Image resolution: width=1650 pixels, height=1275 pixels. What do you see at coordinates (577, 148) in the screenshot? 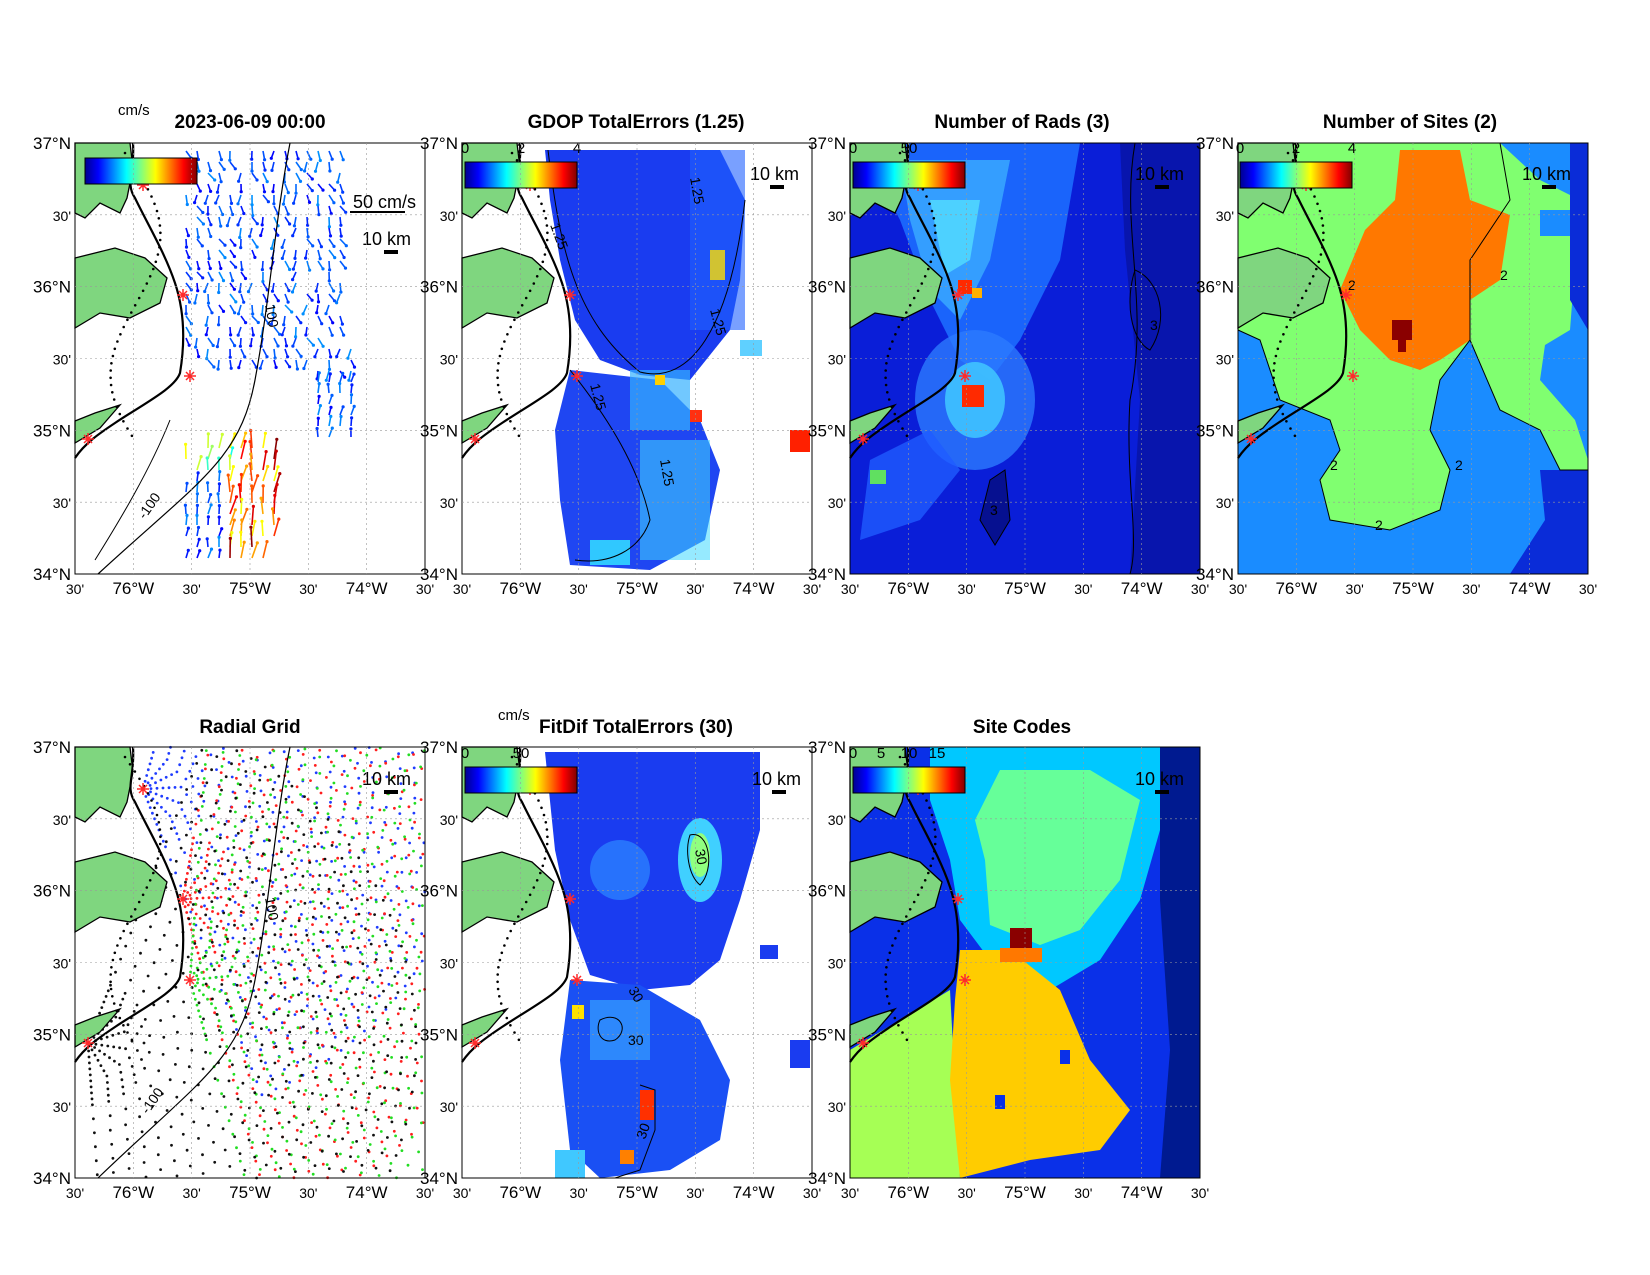
I see `colorbar-tick-label: 4` at bounding box center [577, 148].